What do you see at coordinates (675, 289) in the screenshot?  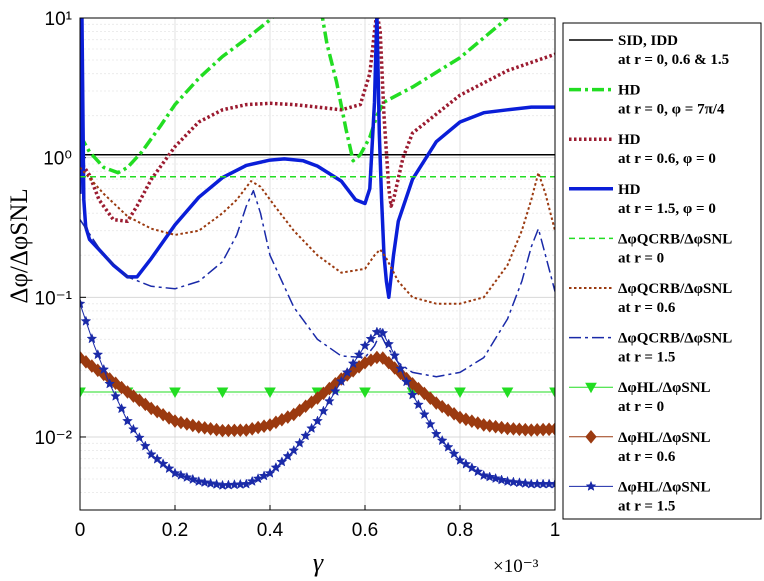 I see `legend-label-5: ΔφQCRB/ΔφSNL` at bounding box center [675, 289].